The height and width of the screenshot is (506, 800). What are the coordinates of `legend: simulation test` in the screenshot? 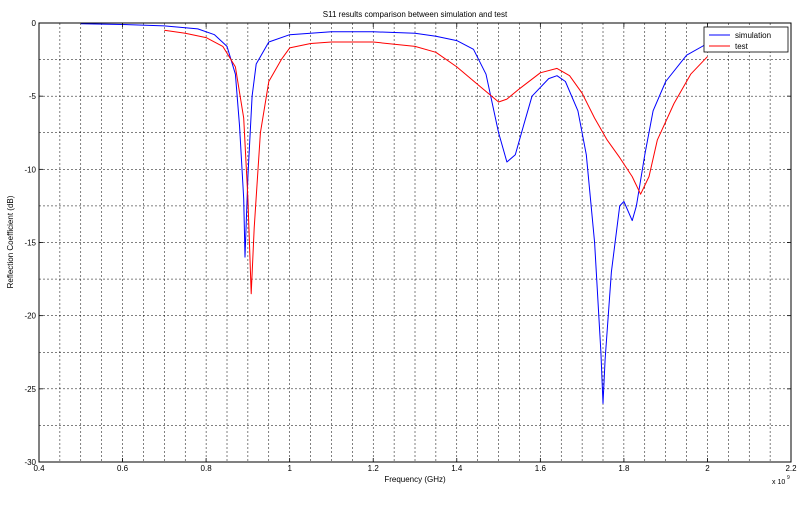 It's located at (746, 39).